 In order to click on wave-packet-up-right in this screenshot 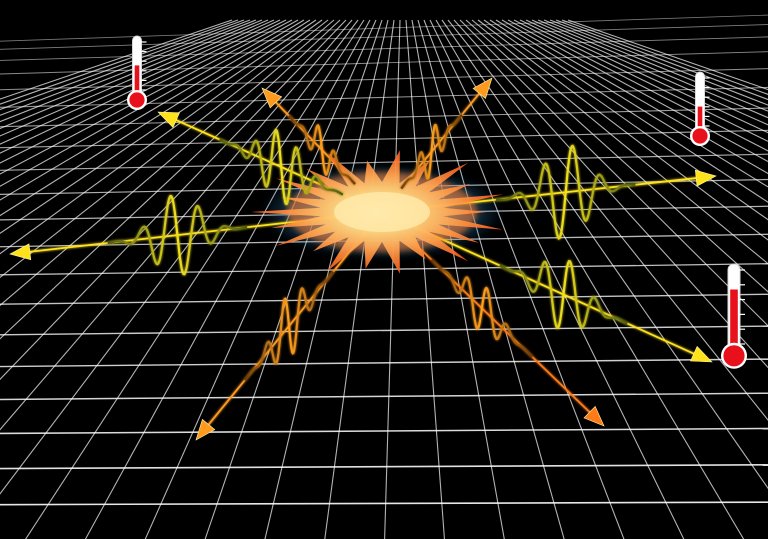, I will do `click(431, 152)`.